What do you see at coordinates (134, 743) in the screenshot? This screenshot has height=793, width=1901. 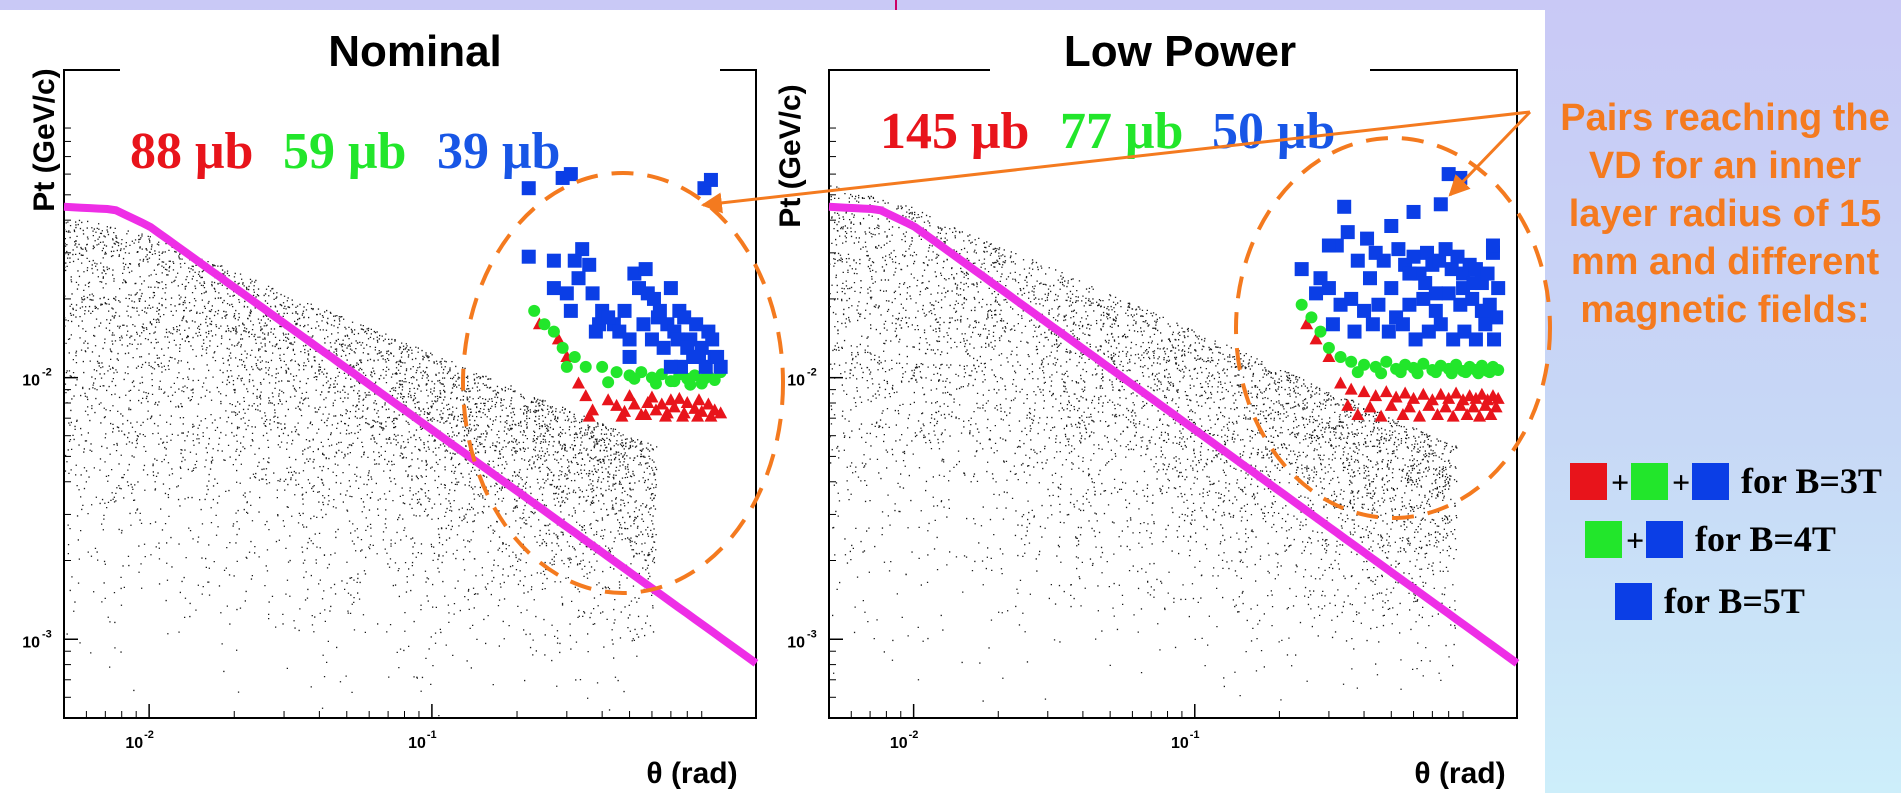 I see `x-tick-label: 10` at bounding box center [134, 743].